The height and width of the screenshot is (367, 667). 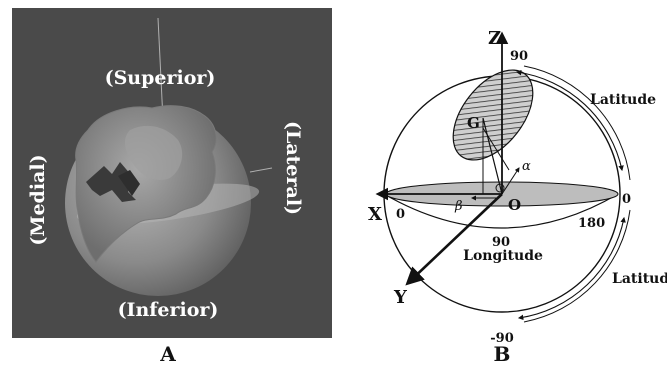 What do you see at coordinates (146, 184) in the screenshot?
I see `panel-a-bone-surface` at bounding box center [146, 184].